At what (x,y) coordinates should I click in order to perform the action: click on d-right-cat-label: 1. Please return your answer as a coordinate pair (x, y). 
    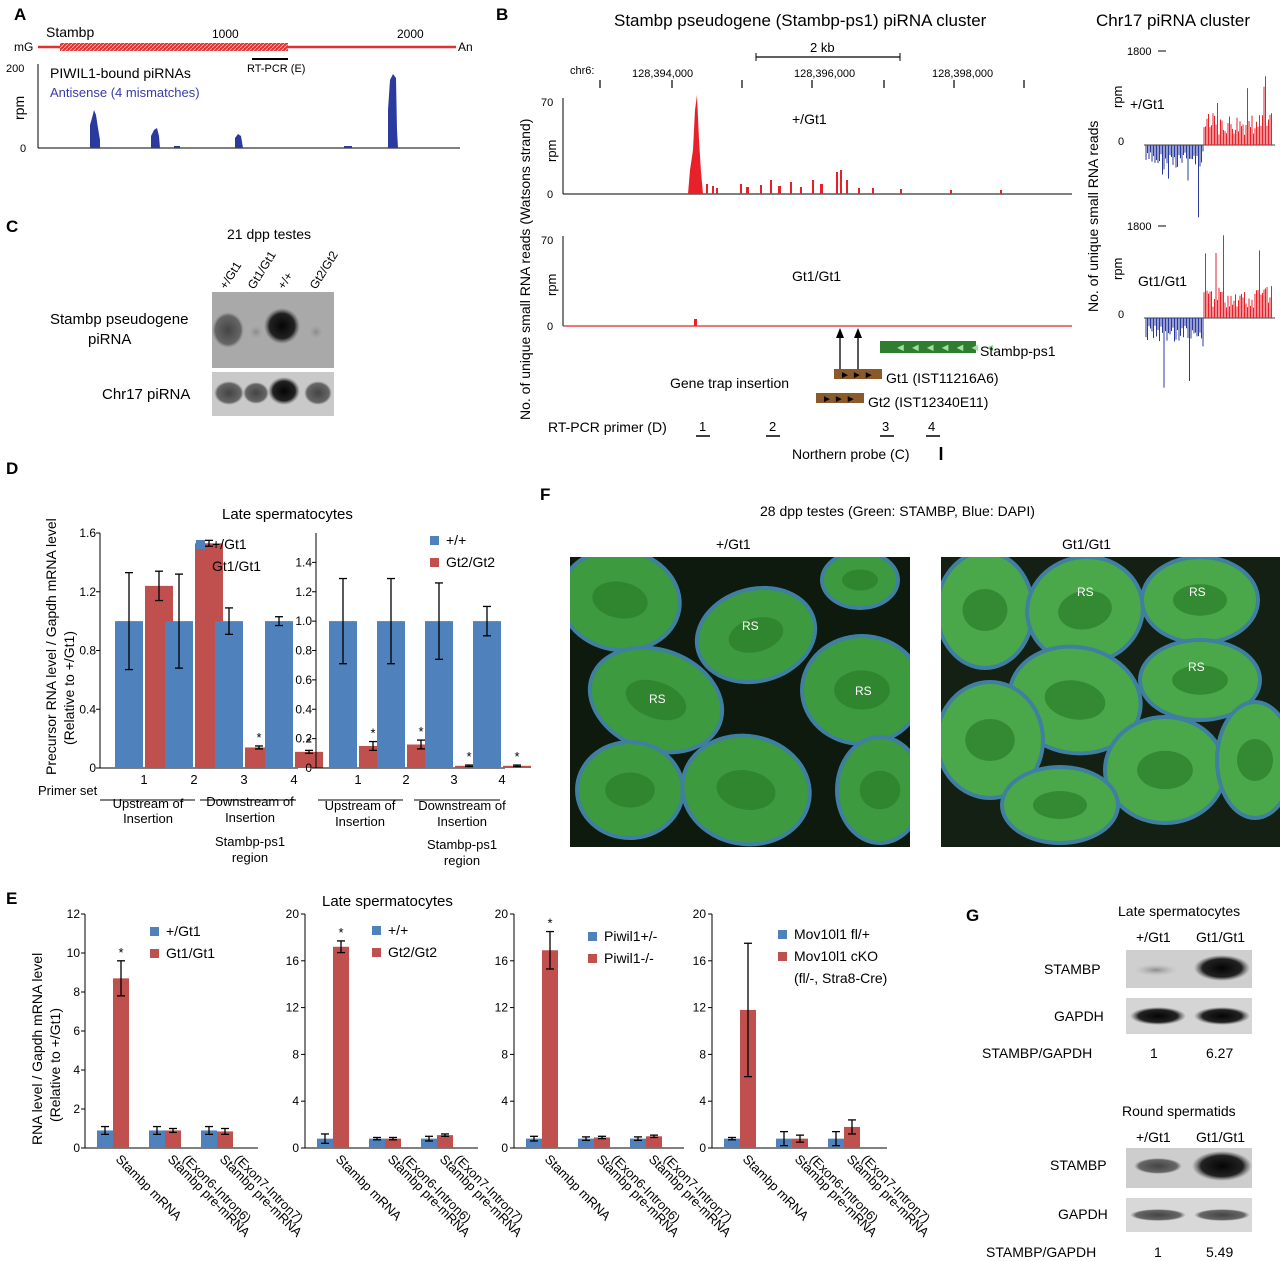
    Looking at the image, I should click on (357, 779).